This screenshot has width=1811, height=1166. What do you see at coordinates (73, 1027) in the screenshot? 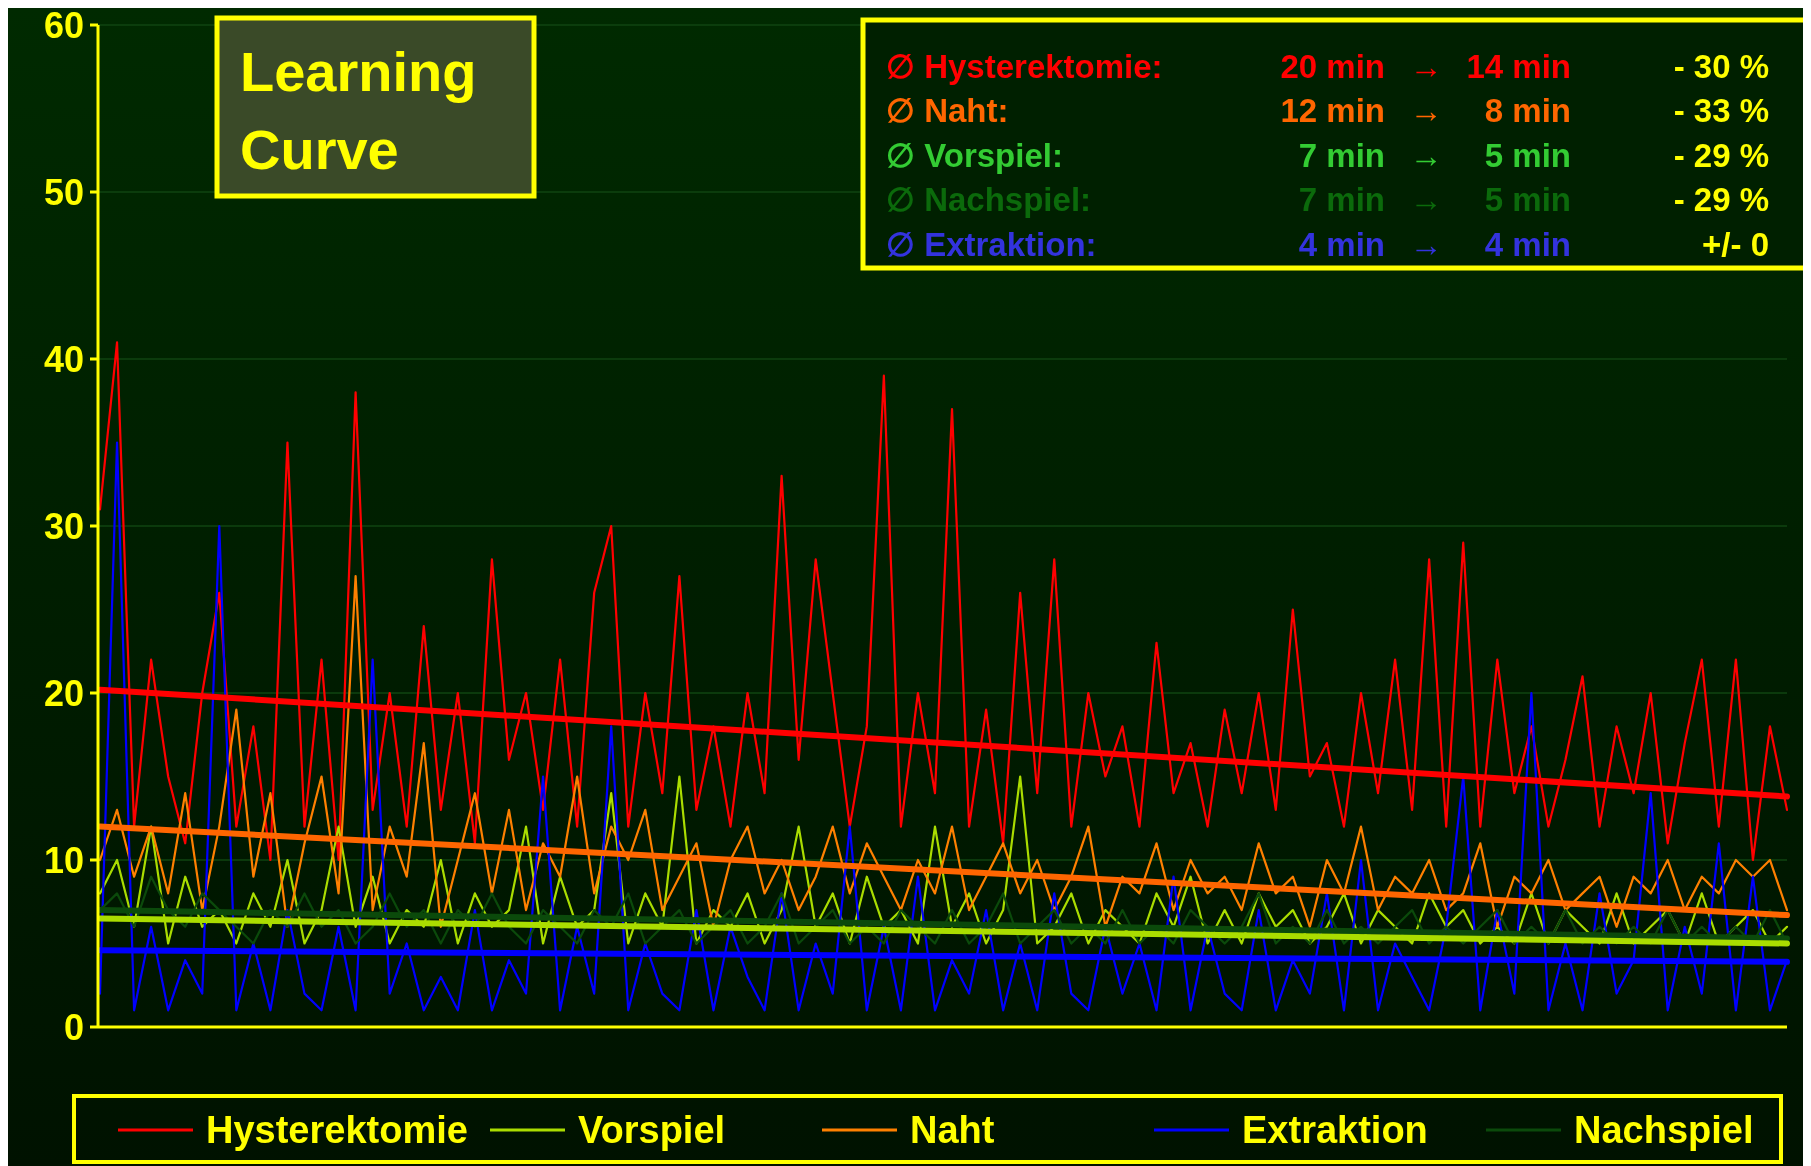
I see `y-tick-label: 0` at bounding box center [73, 1027].